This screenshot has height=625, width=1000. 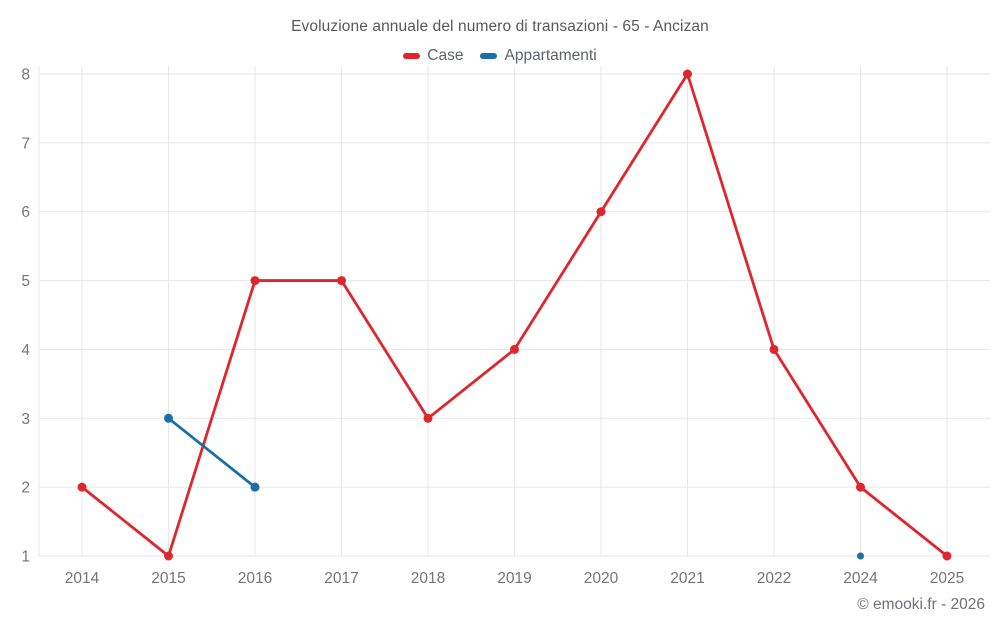 I want to click on appartamenti-series-marker-icon, so click(x=489, y=56).